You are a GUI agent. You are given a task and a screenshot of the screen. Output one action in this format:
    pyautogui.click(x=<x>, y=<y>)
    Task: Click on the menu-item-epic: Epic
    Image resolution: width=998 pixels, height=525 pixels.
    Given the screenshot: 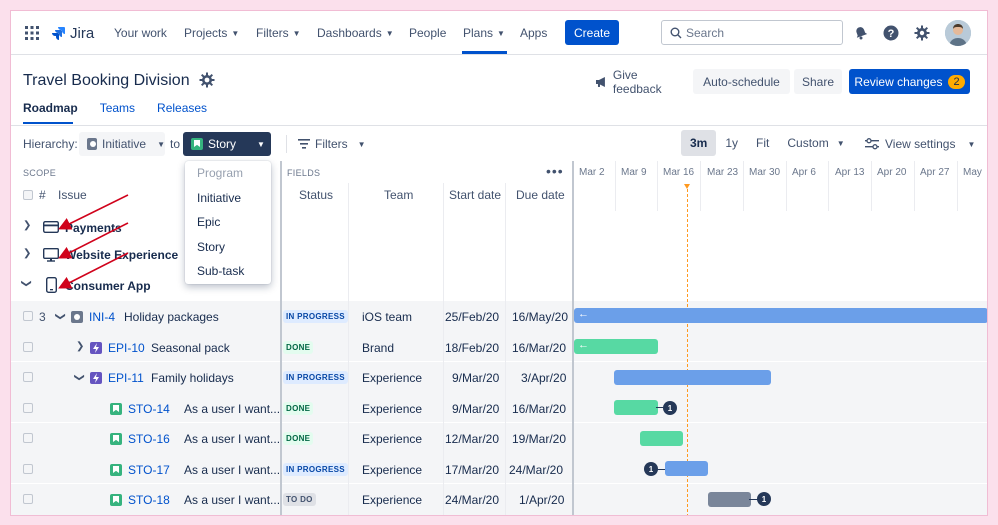 What is the action you would take?
    pyautogui.click(x=209, y=222)
    